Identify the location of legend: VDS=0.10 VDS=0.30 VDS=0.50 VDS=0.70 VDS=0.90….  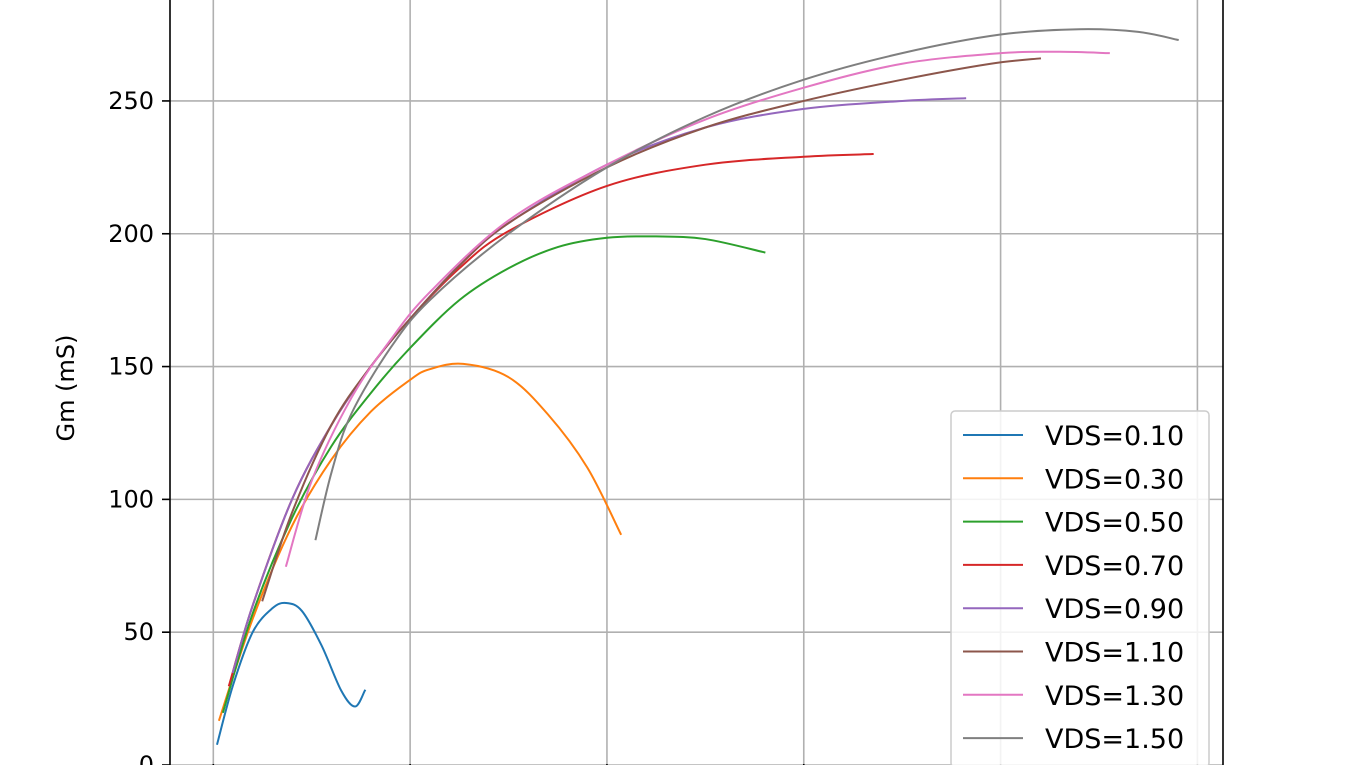
(1080, 587).